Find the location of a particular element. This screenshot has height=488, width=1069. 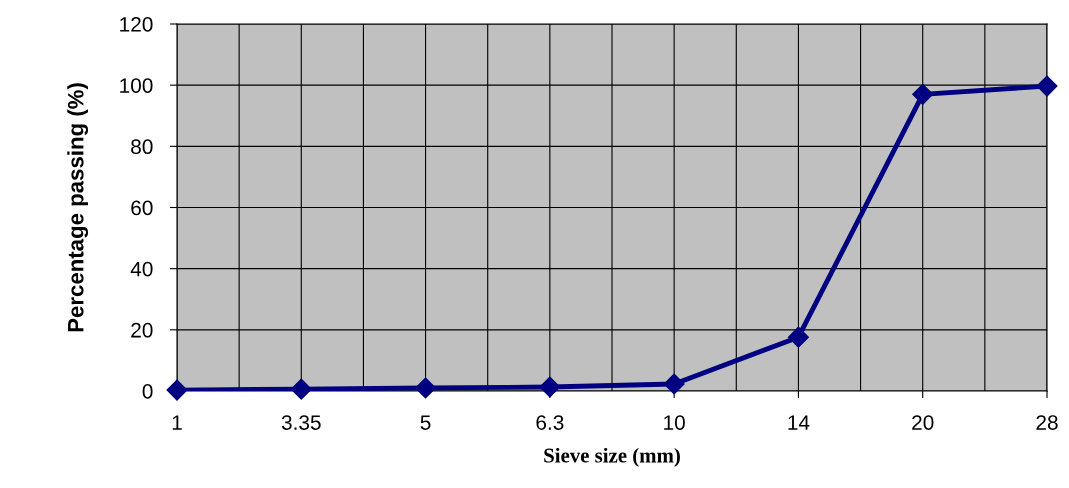

y-tick-label: 80 is located at coordinates (142, 147).